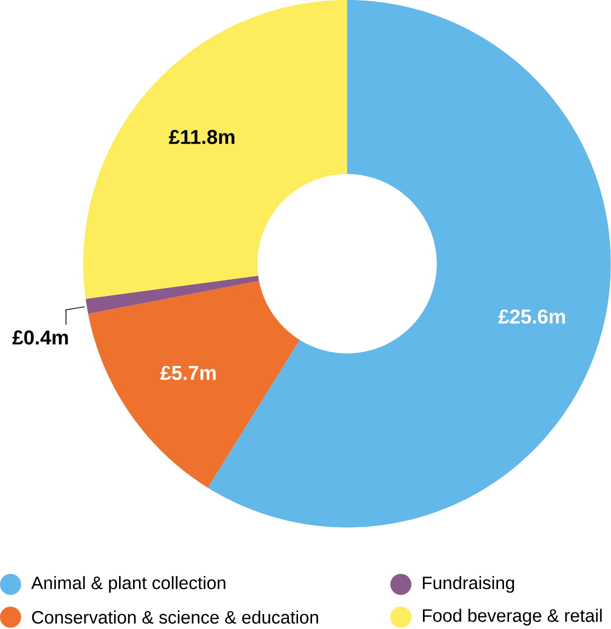 The image size is (611, 629). I want to click on data-label: £11.8m, so click(201, 137).